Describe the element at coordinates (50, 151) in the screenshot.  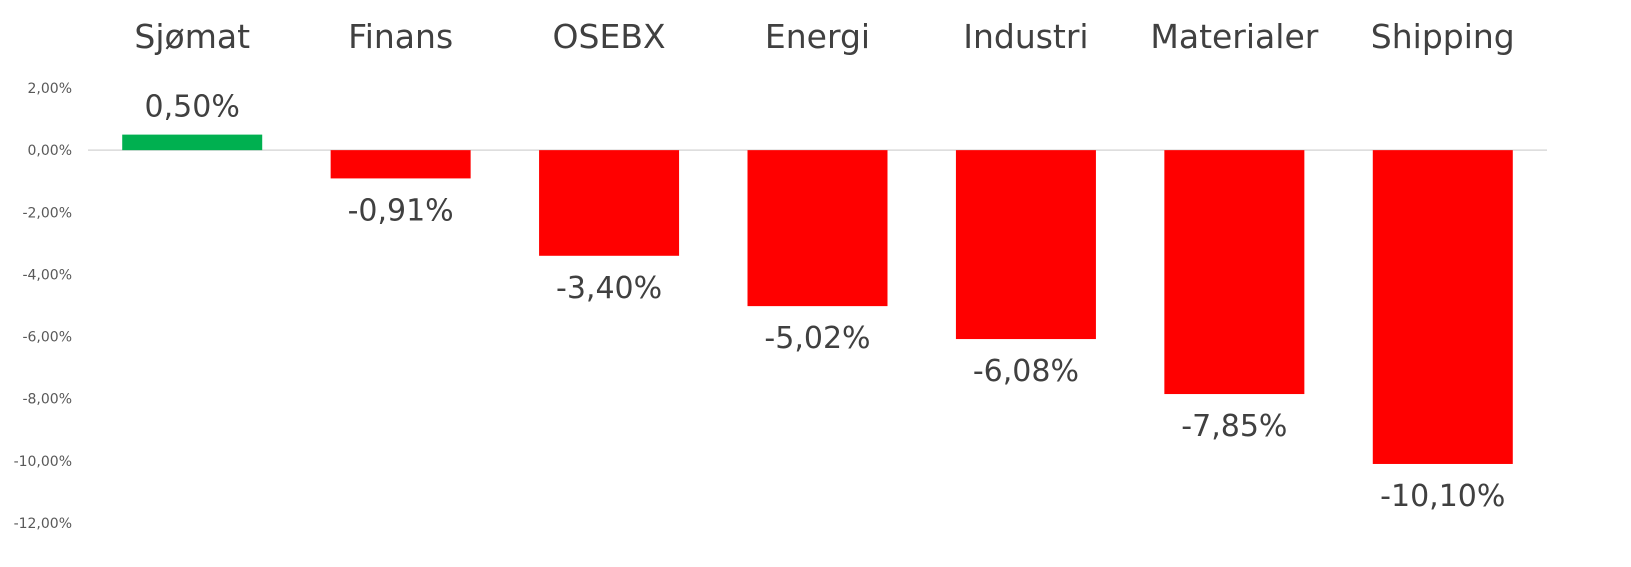
I see `y-tick-label: 0,00%` at that location.